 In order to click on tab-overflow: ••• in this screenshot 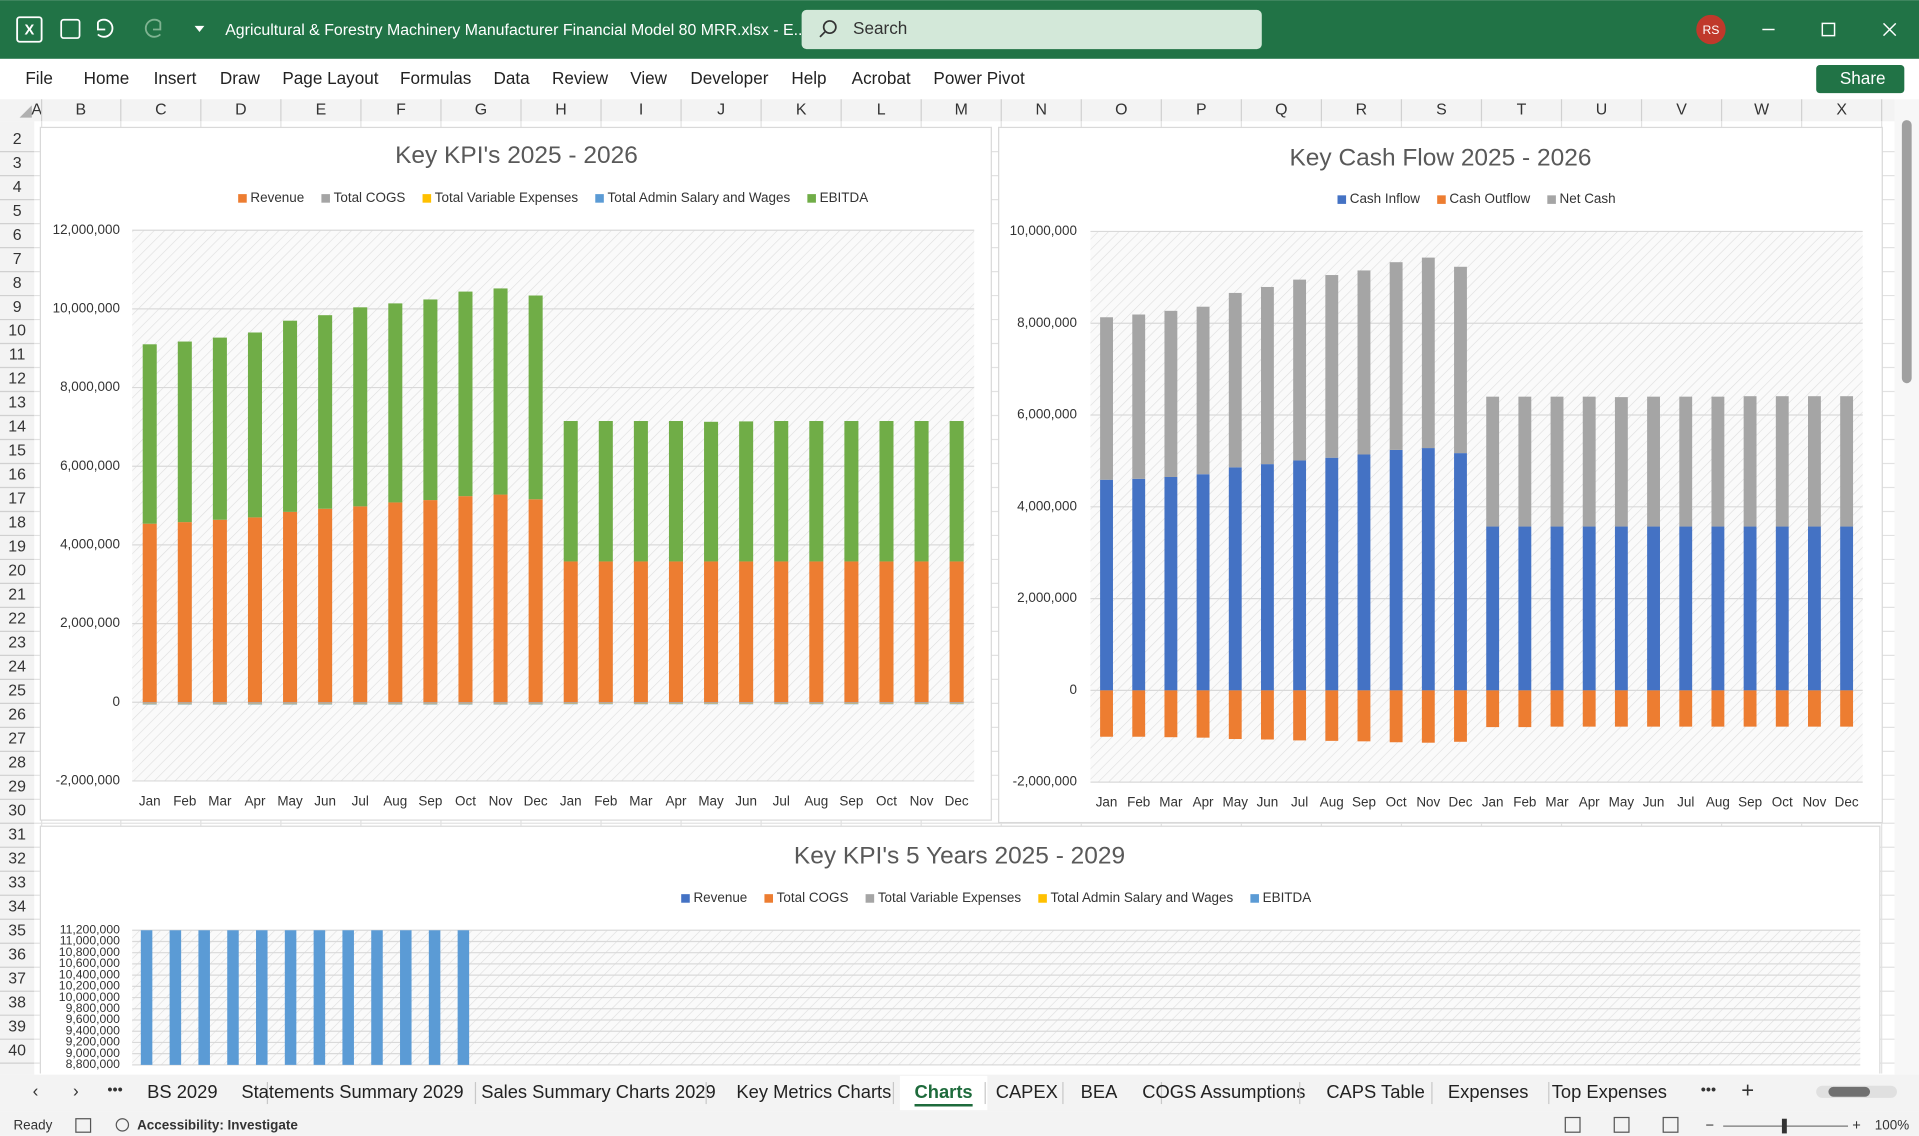, I will do `click(1708, 1090)`.